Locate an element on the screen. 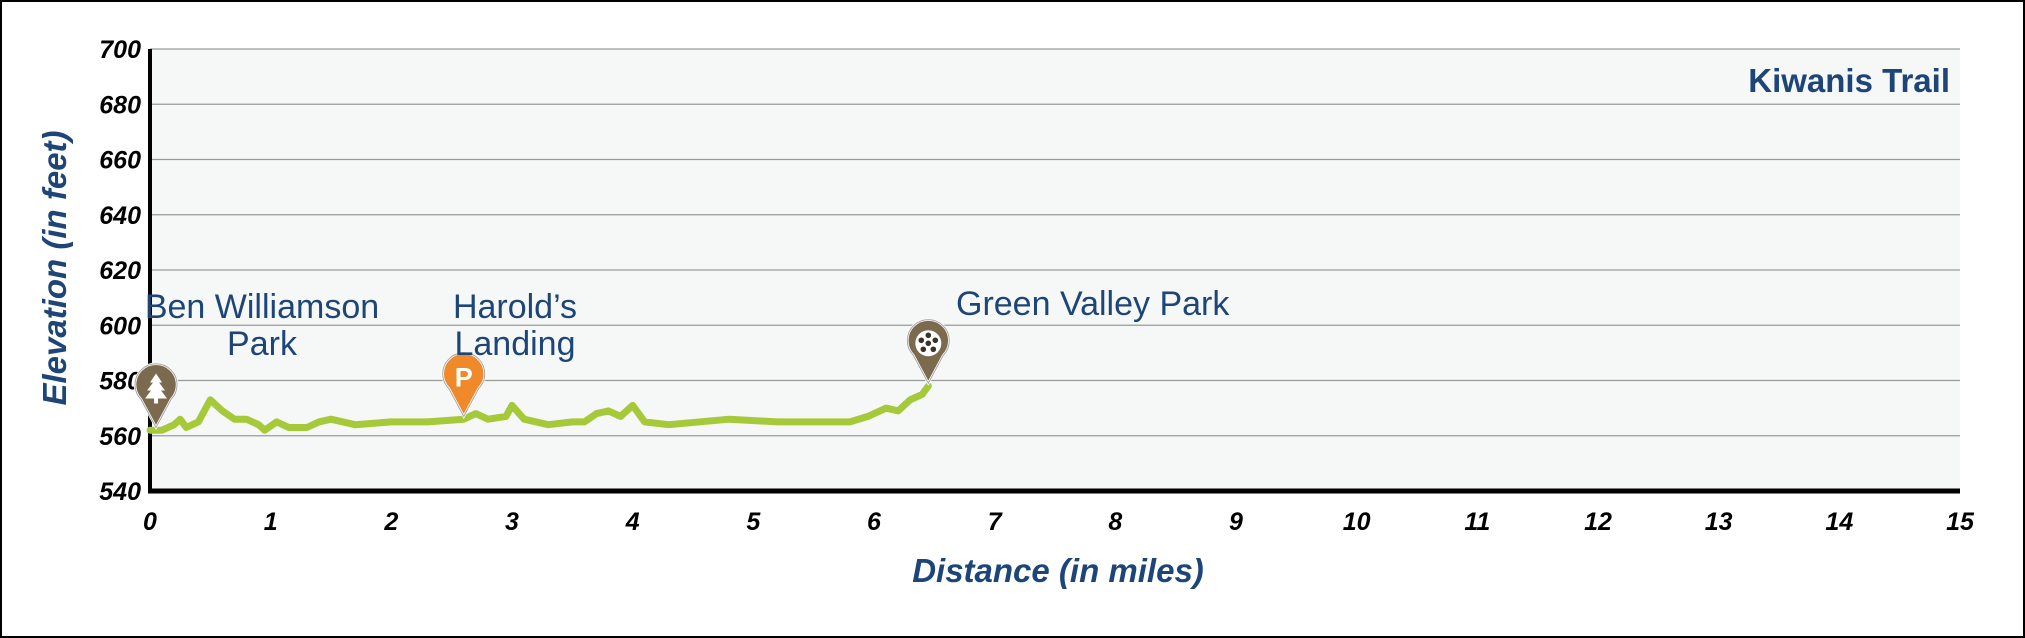 Image resolution: width=2025 pixels, height=638 pixels. x-tick-label: 15 is located at coordinates (1960, 522).